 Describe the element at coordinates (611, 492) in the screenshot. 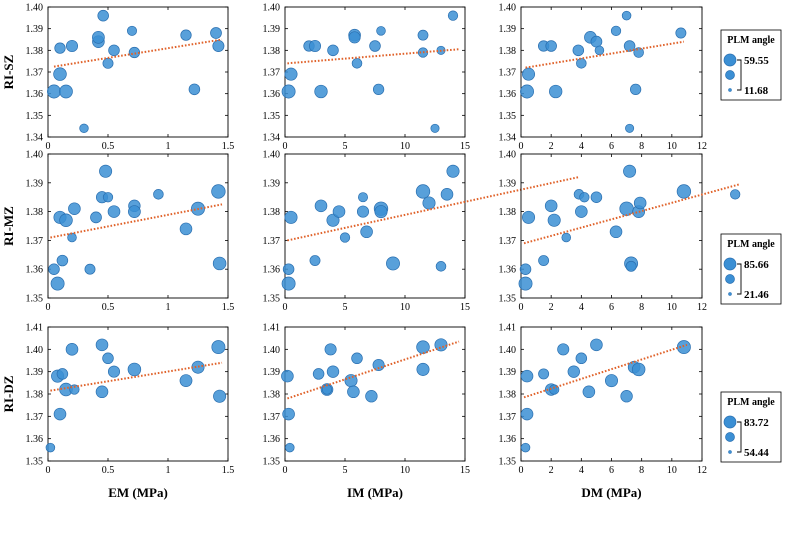

I see `col-xlabel: DM (MPa)` at that location.